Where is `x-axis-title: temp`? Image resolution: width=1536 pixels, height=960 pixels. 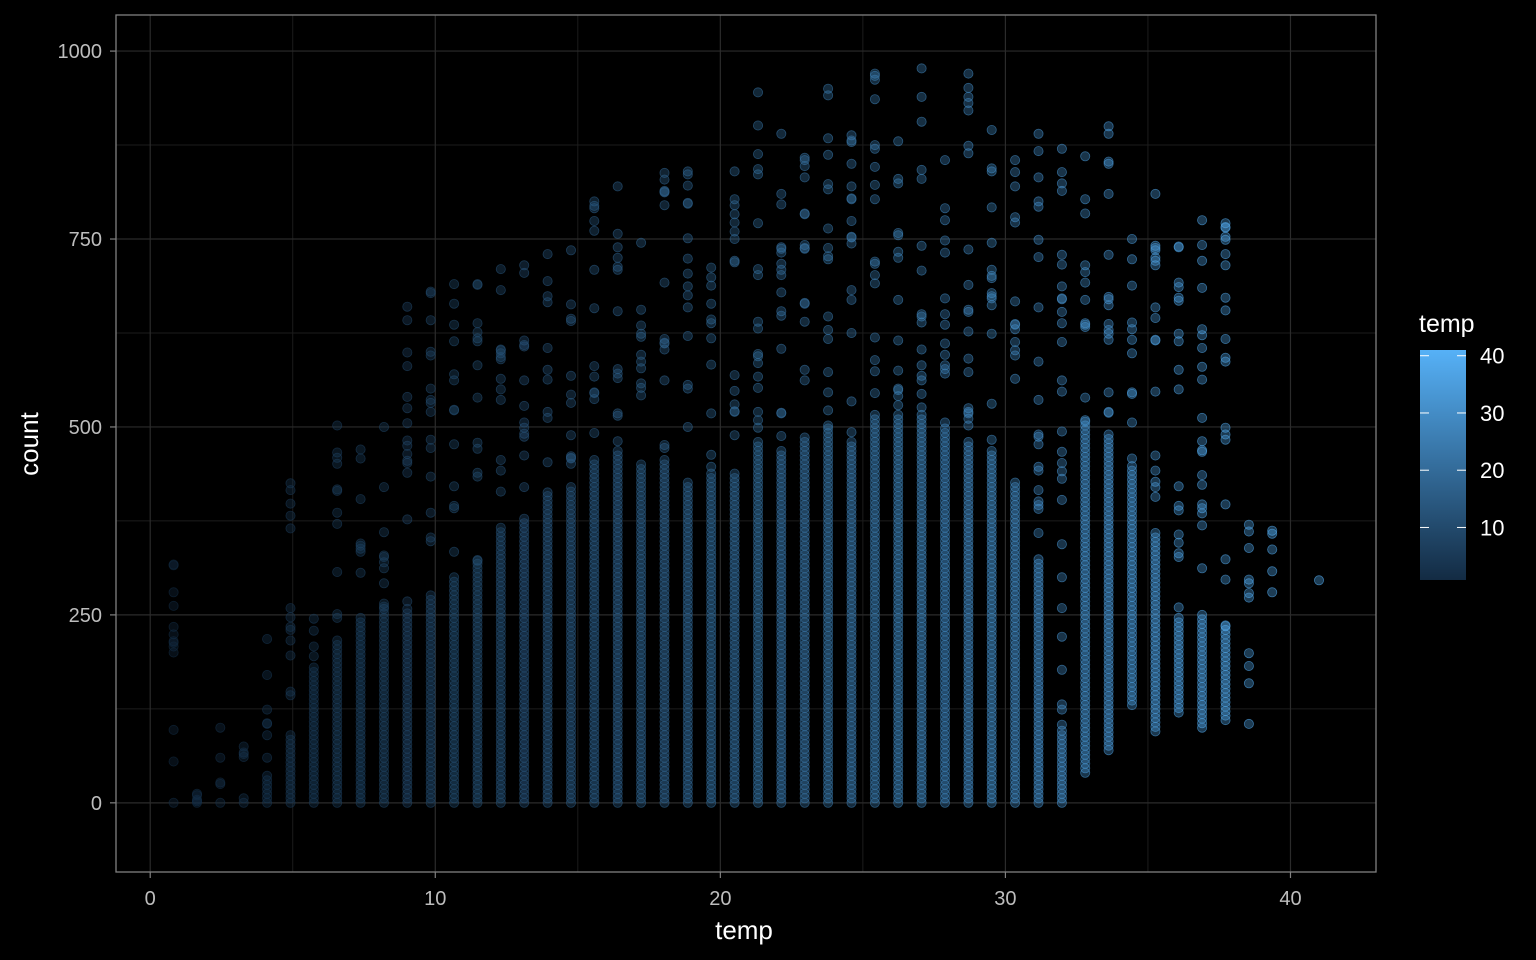
x-axis-title: temp is located at coordinates (744, 930).